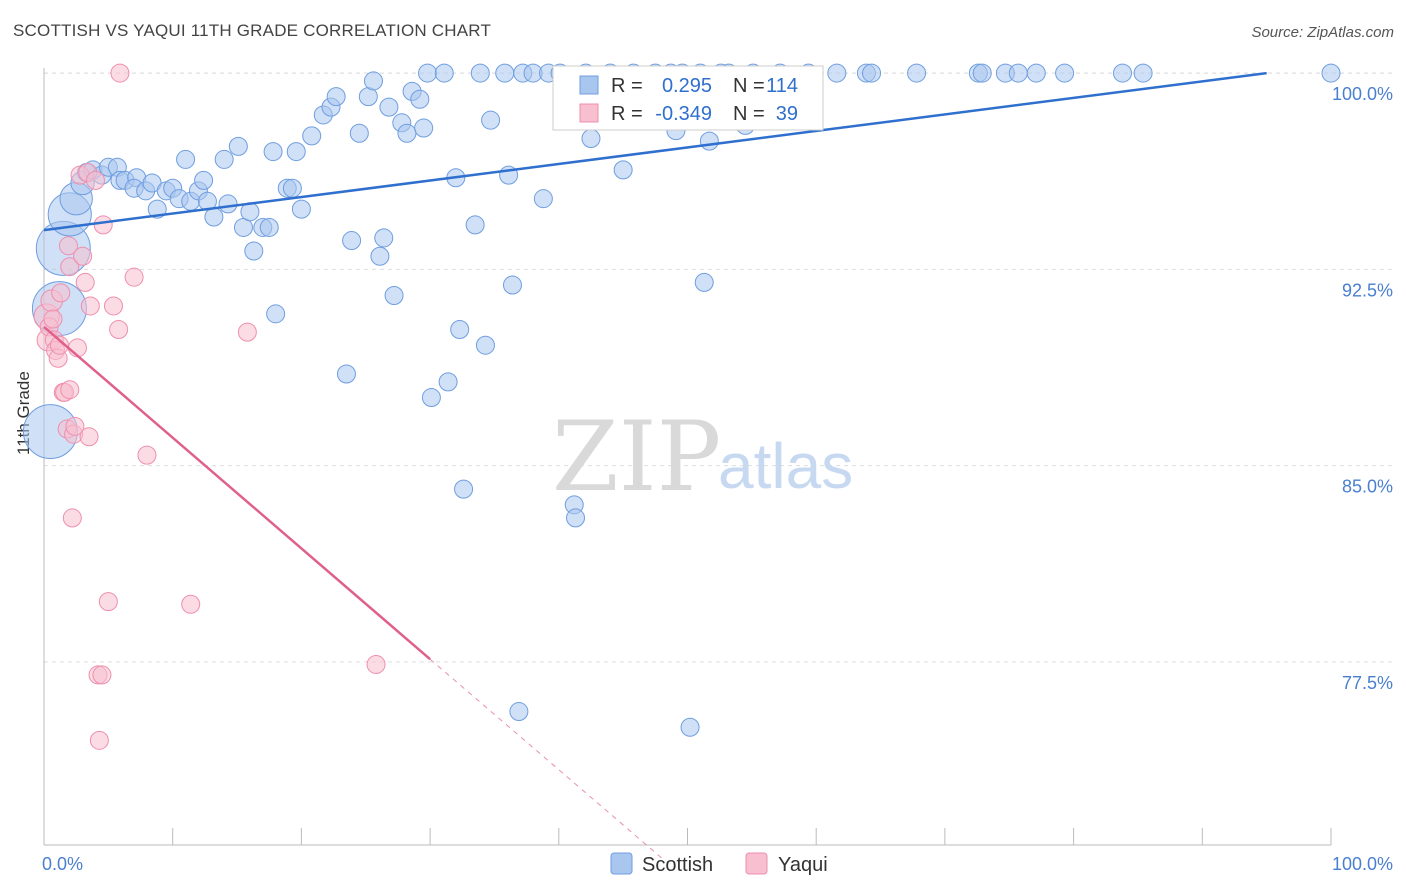  I want to click on stats-r-value-scottish: 0.295, so click(687, 86).